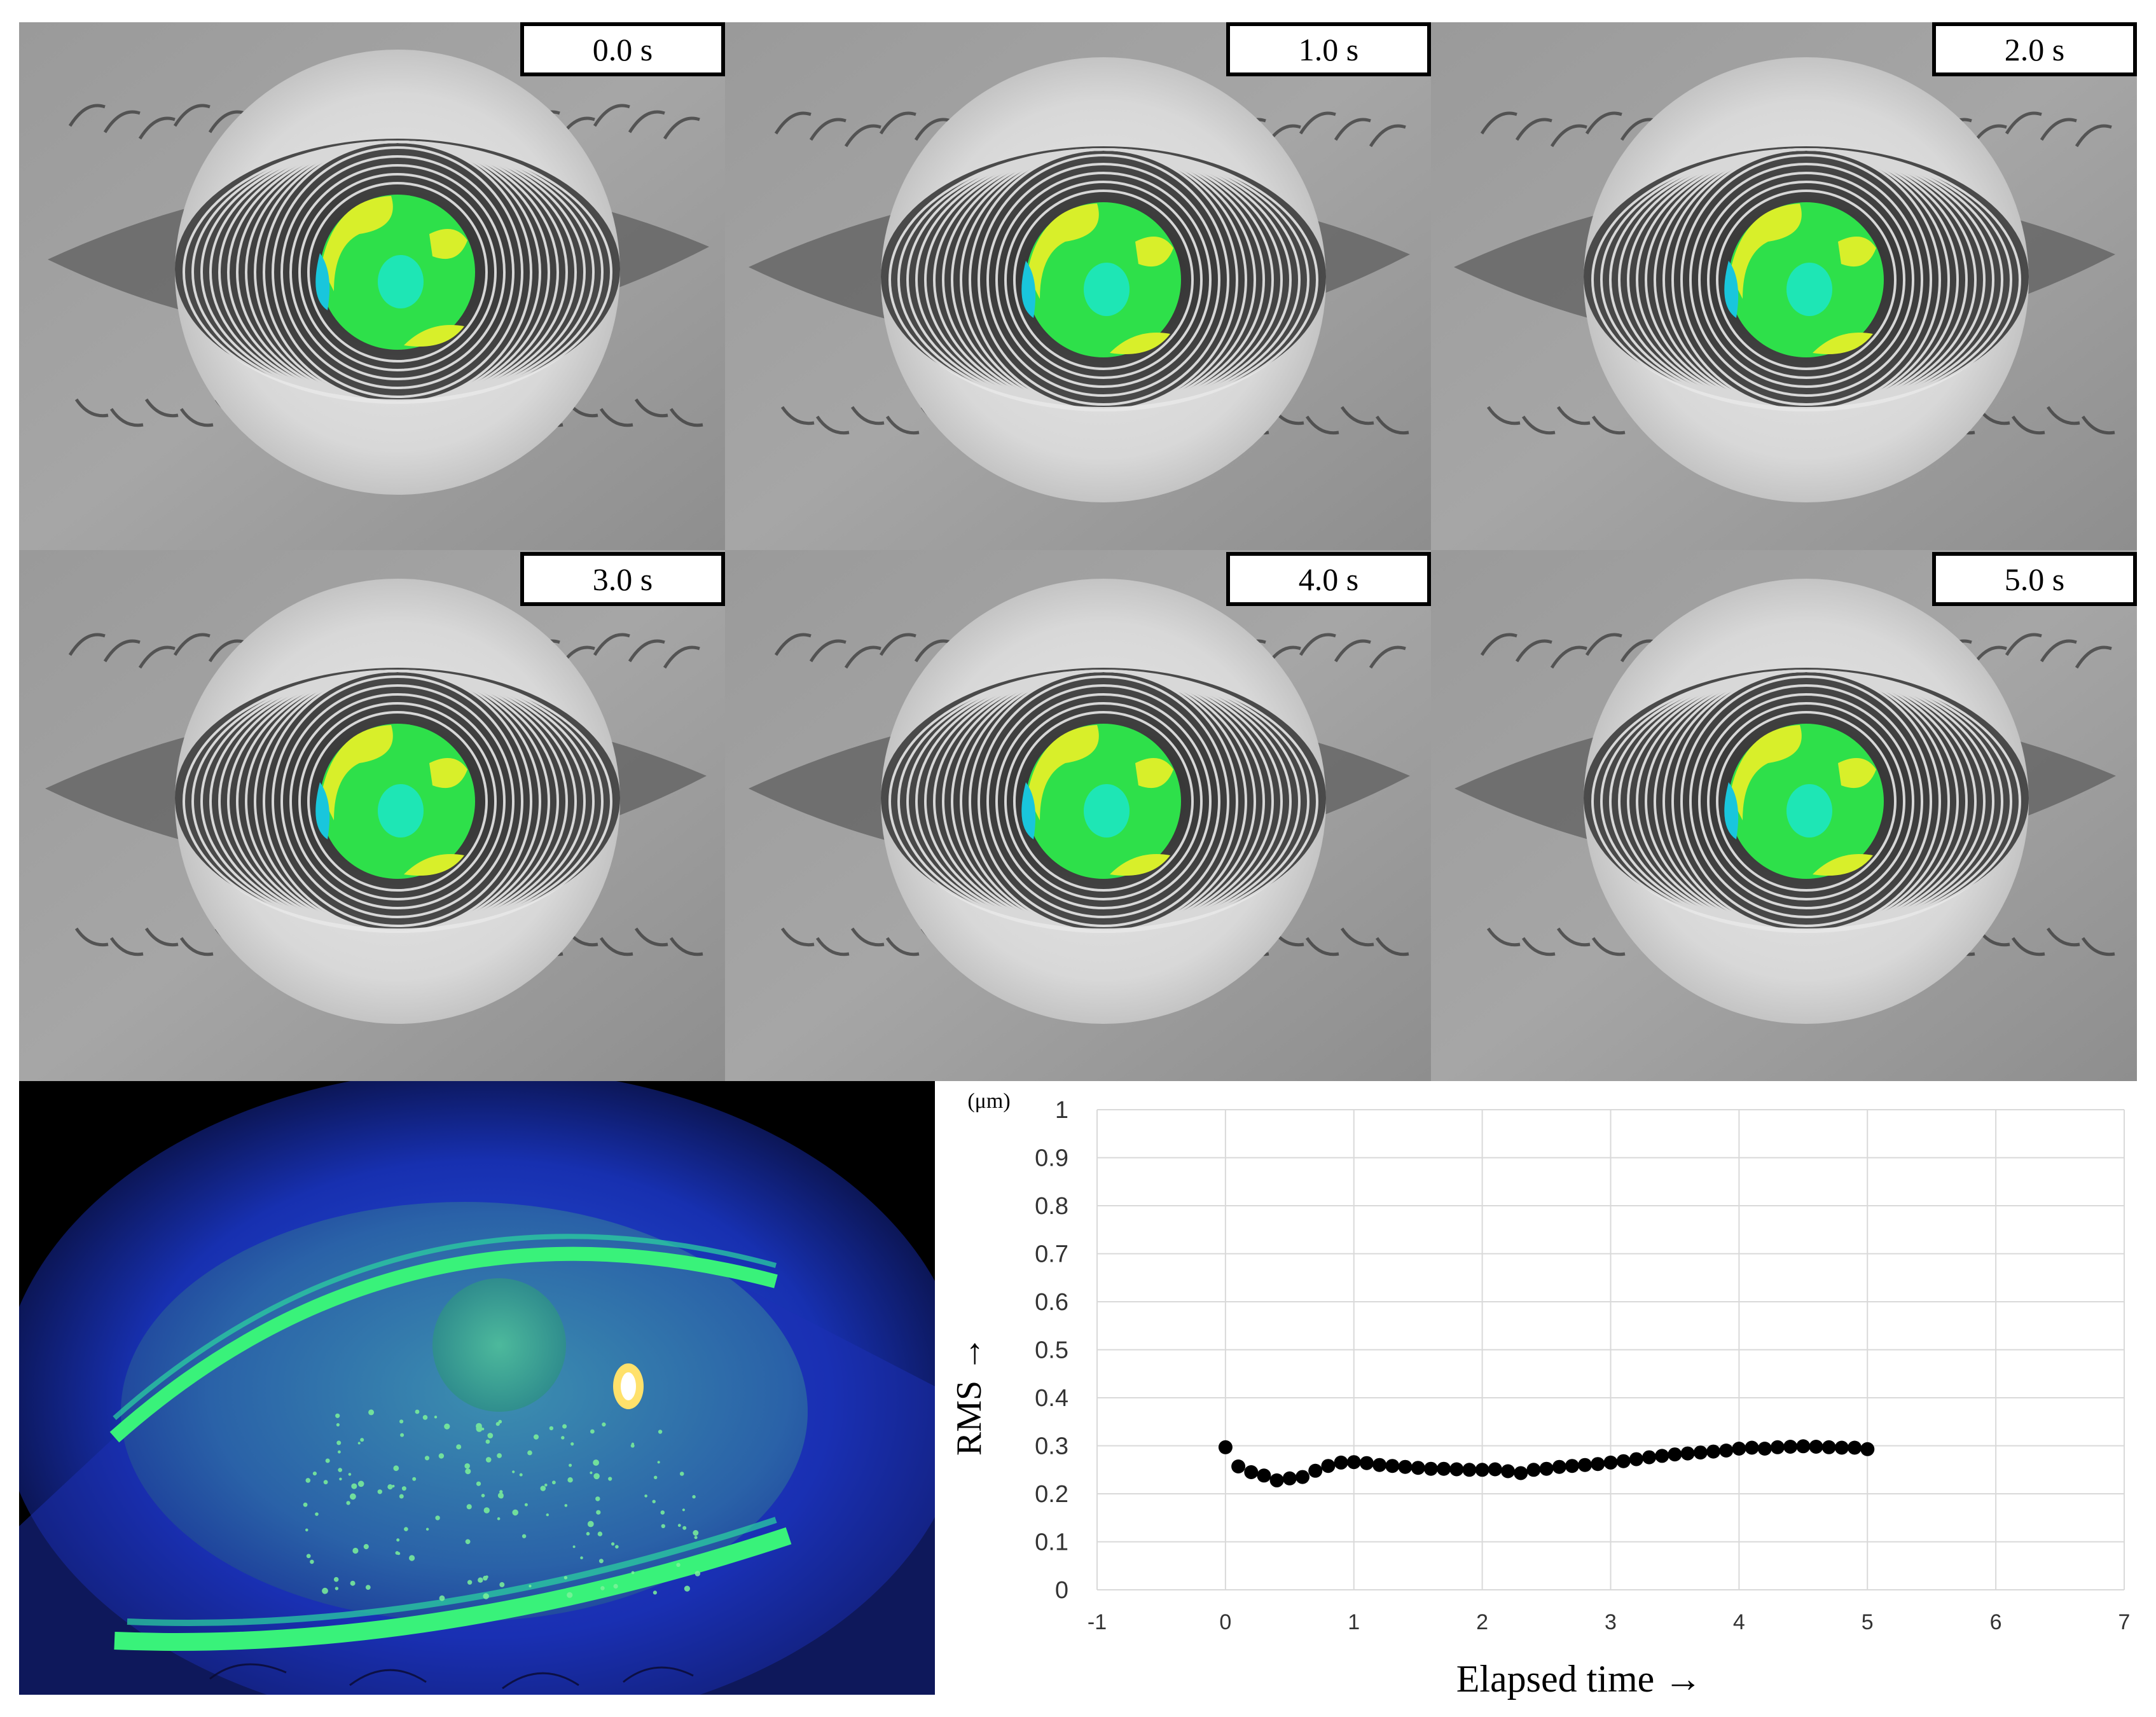 The height and width of the screenshot is (1717, 2156). What do you see at coordinates (622, 49) in the screenshot?
I see `time-label-0: 0.0 s` at bounding box center [622, 49].